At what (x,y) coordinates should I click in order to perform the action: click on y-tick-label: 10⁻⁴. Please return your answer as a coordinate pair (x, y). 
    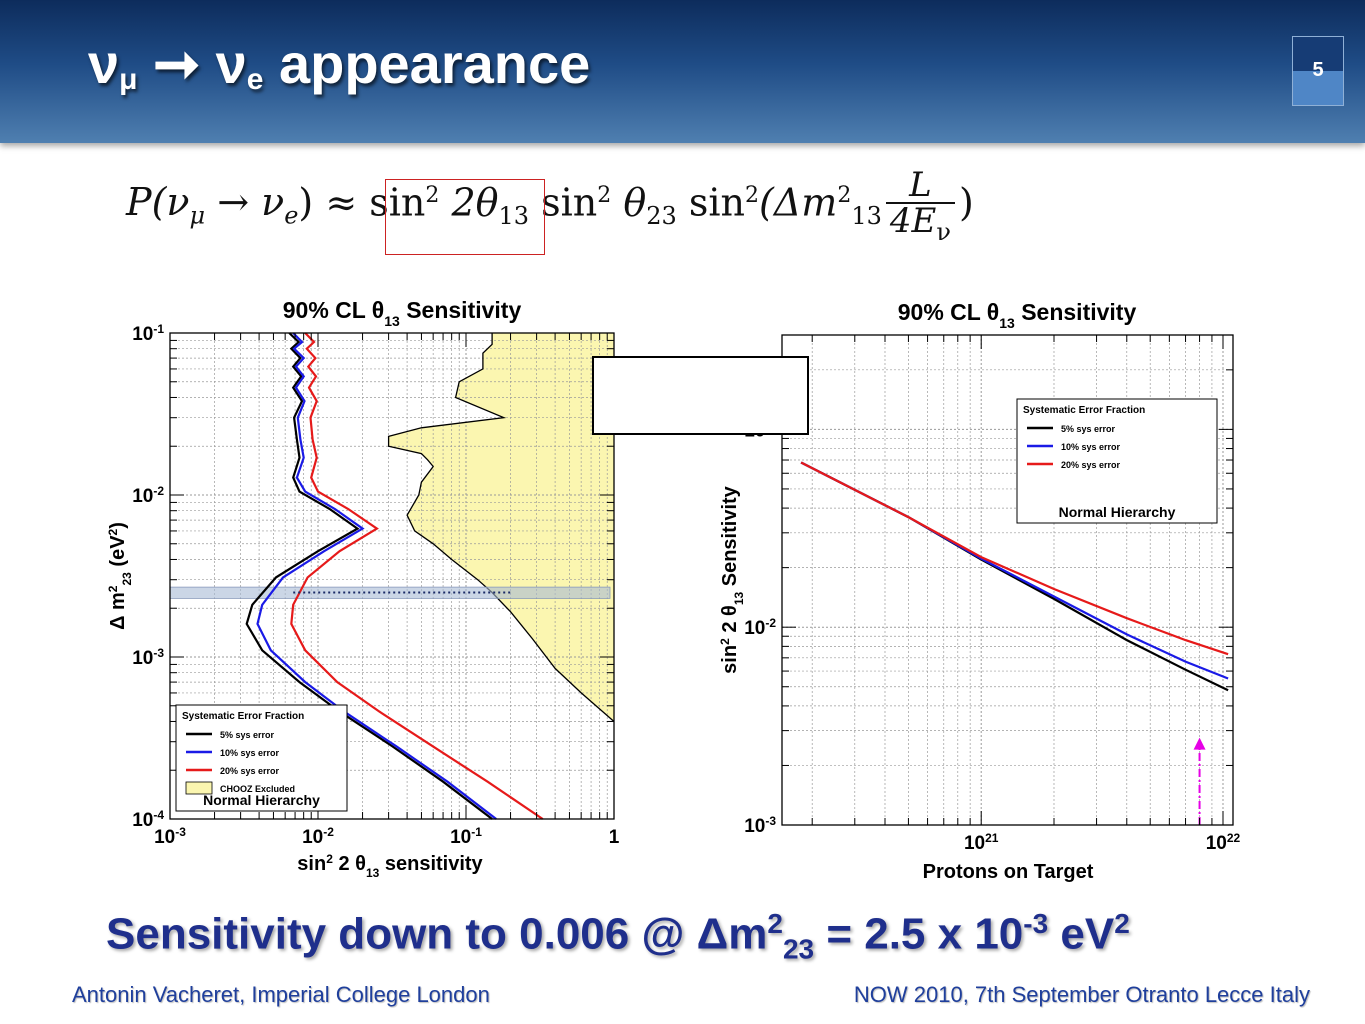
    Looking at the image, I should click on (148, 819).